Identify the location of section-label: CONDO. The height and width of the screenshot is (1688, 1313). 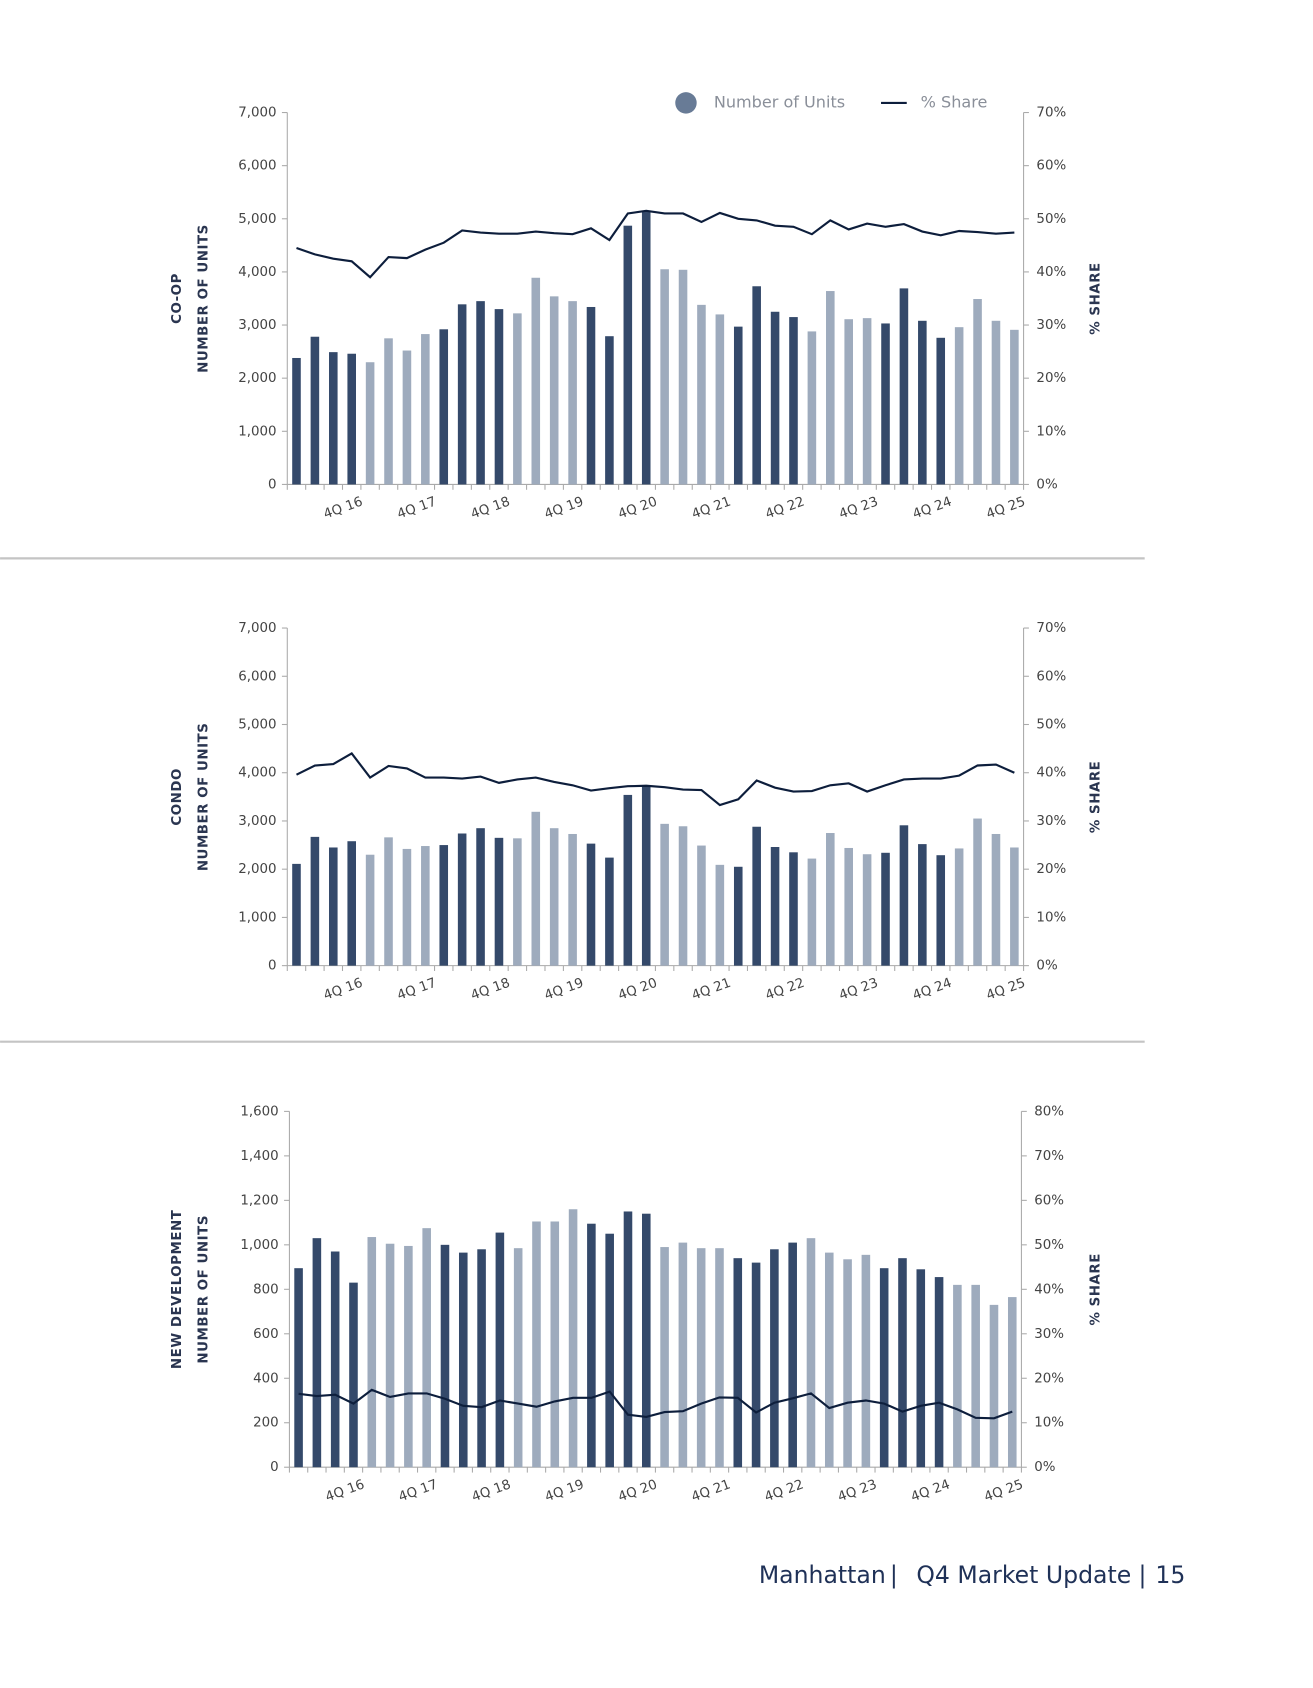
(177, 797).